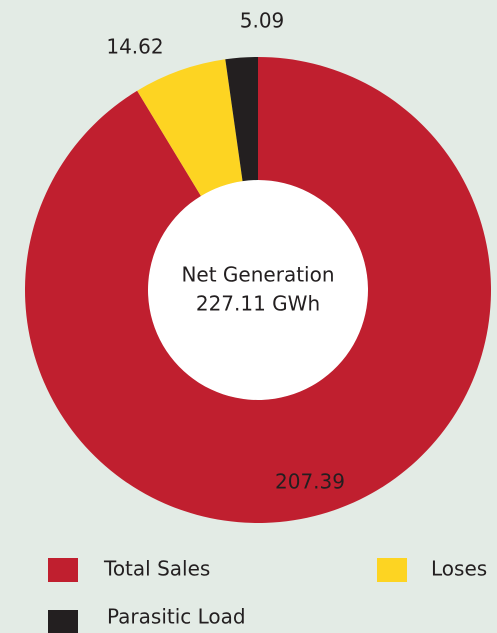 The image size is (497, 633). What do you see at coordinates (258, 304) in the screenshot?
I see `center-label: 227.11 GWh` at bounding box center [258, 304].